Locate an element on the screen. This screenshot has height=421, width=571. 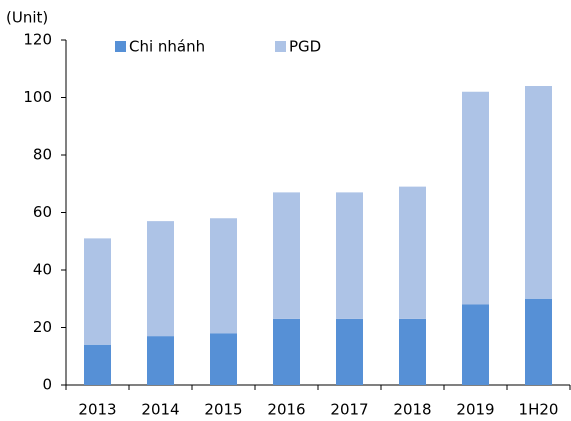
y-tick-label: 40 is located at coordinates (42, 270).